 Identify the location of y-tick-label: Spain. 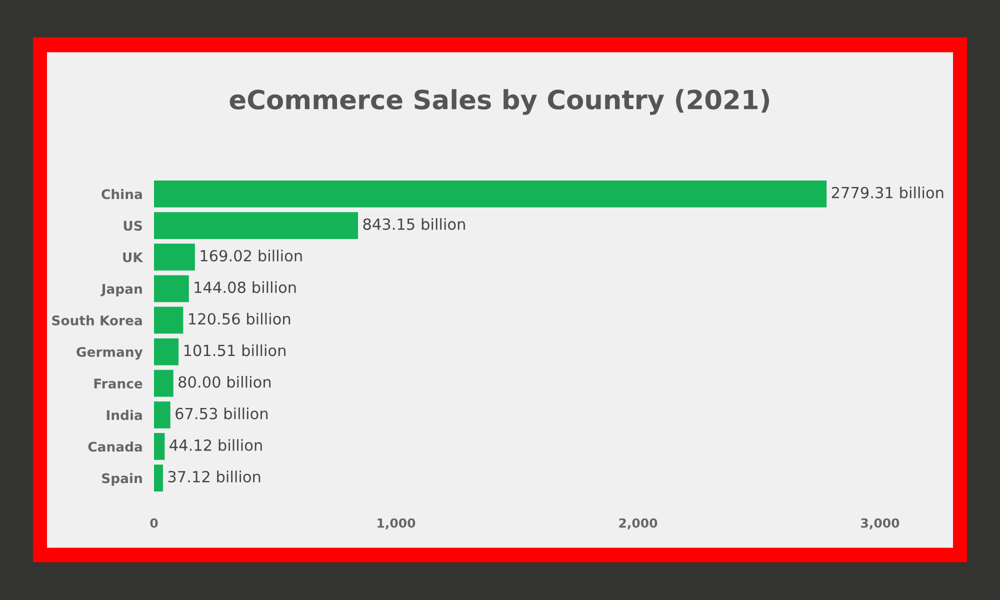
(122, 479).